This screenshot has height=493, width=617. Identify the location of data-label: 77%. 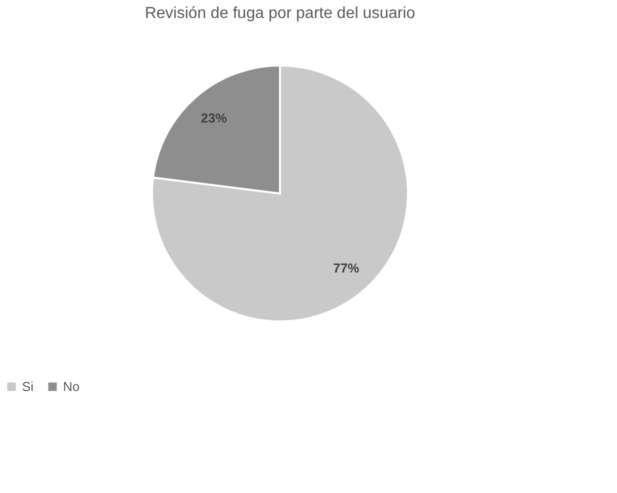
(346, 268).